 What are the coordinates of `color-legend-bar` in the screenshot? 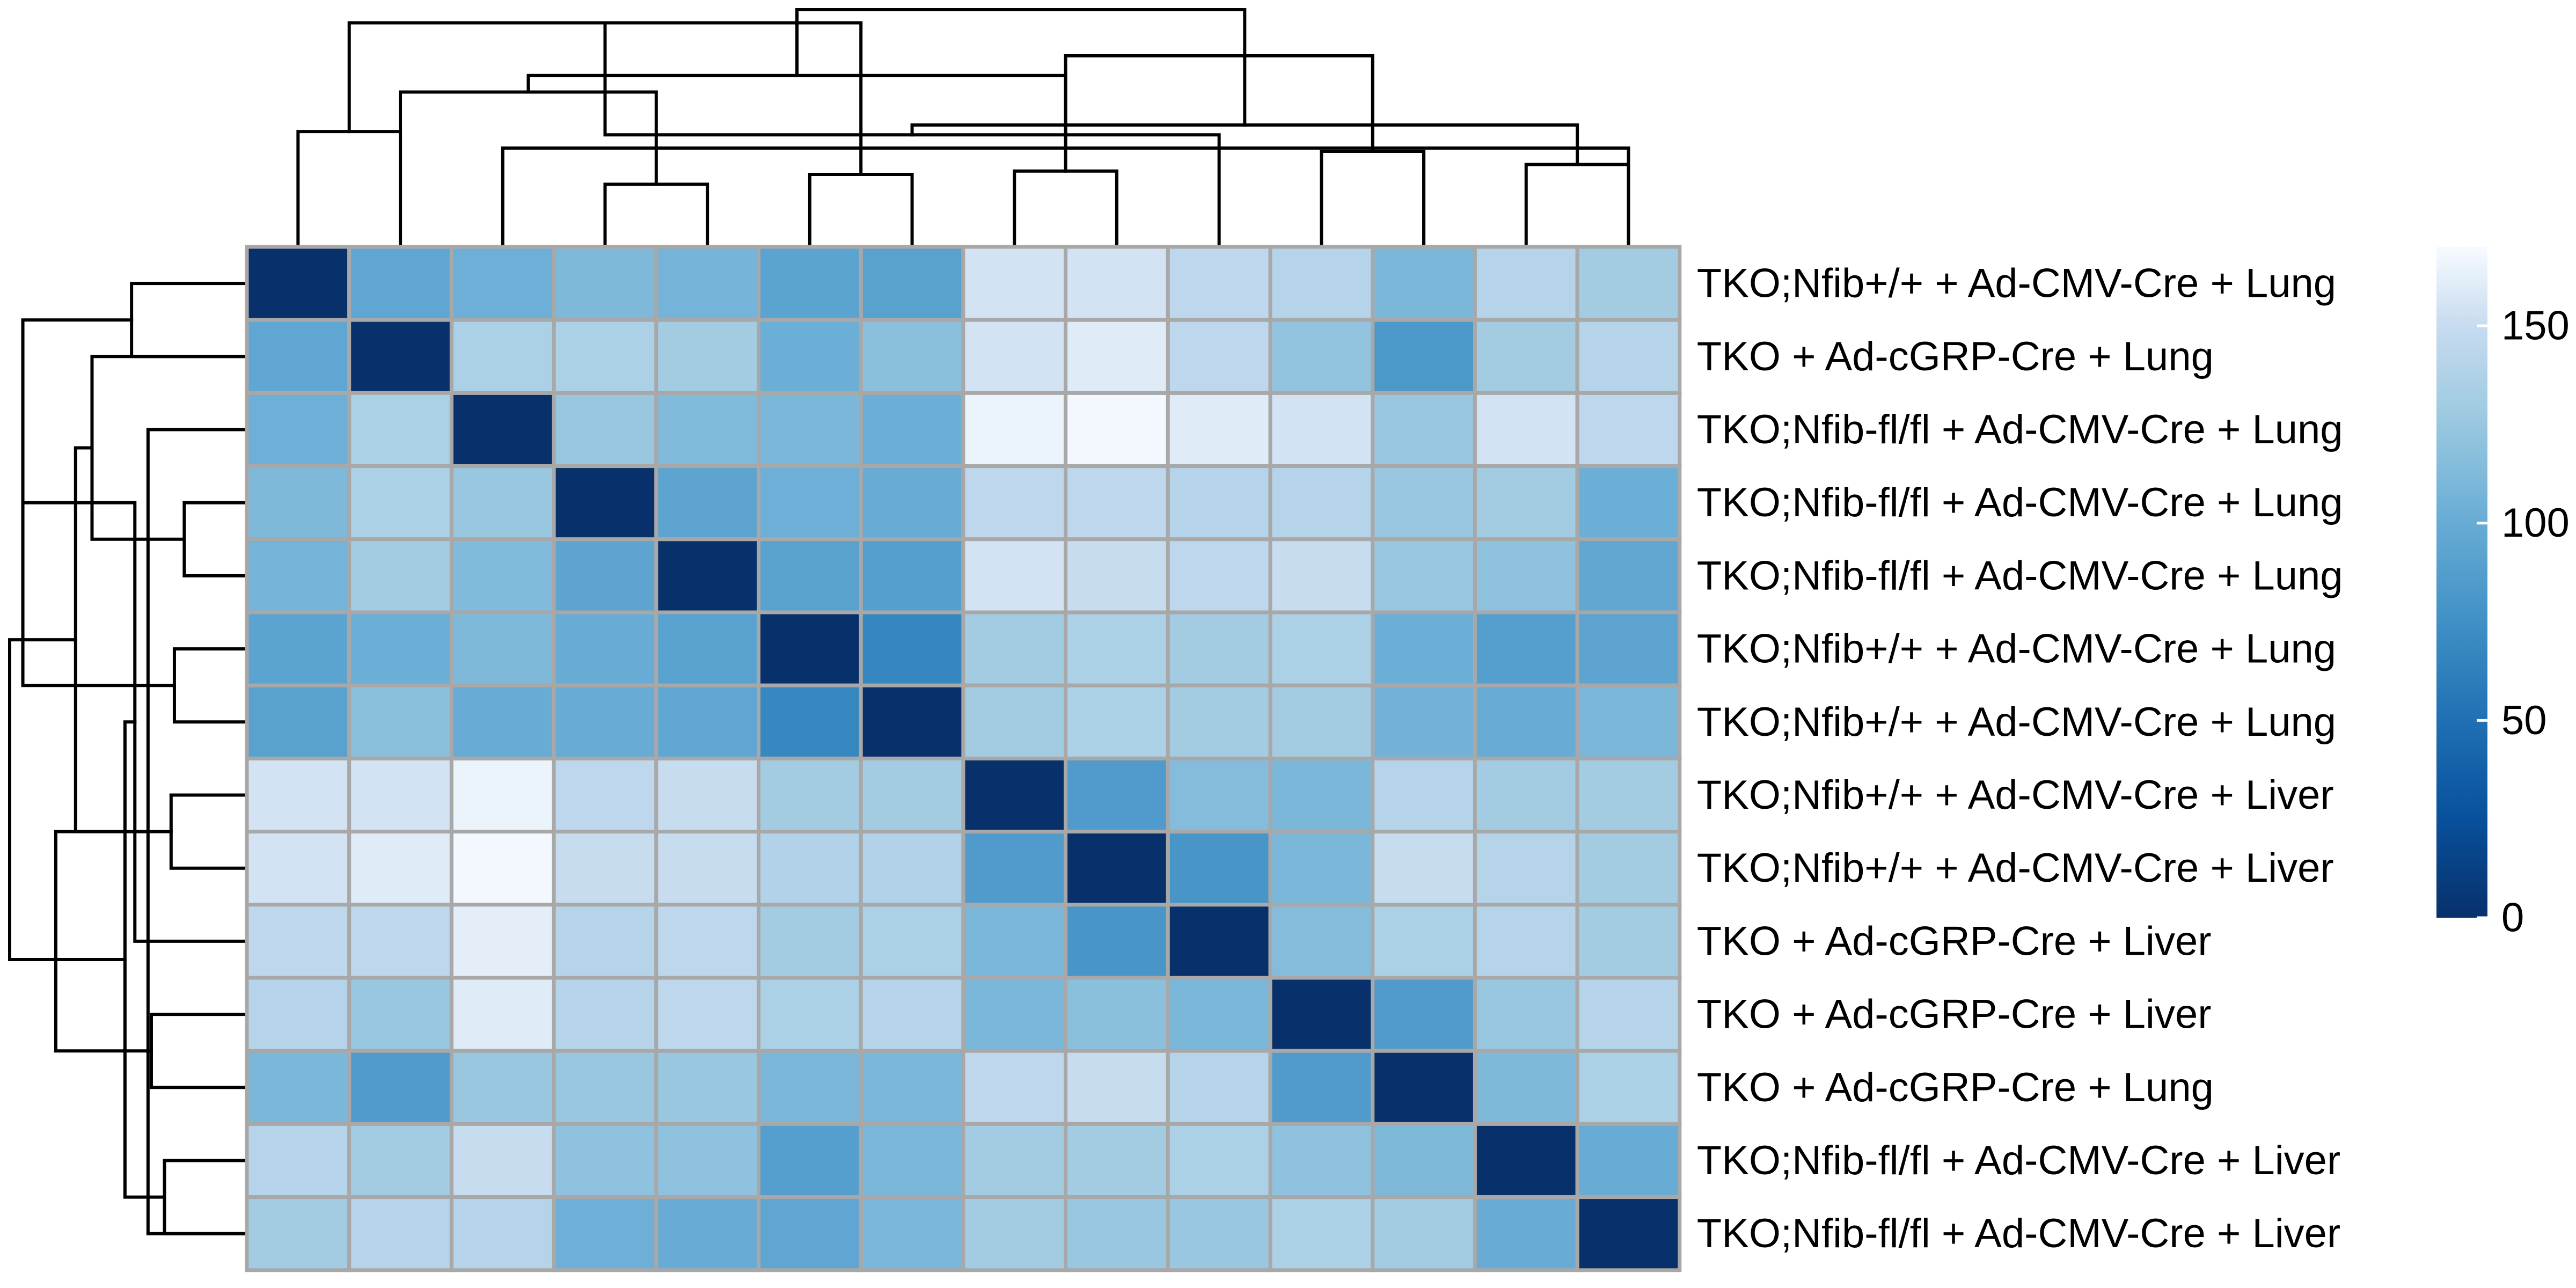 It's located at (2461, 582).